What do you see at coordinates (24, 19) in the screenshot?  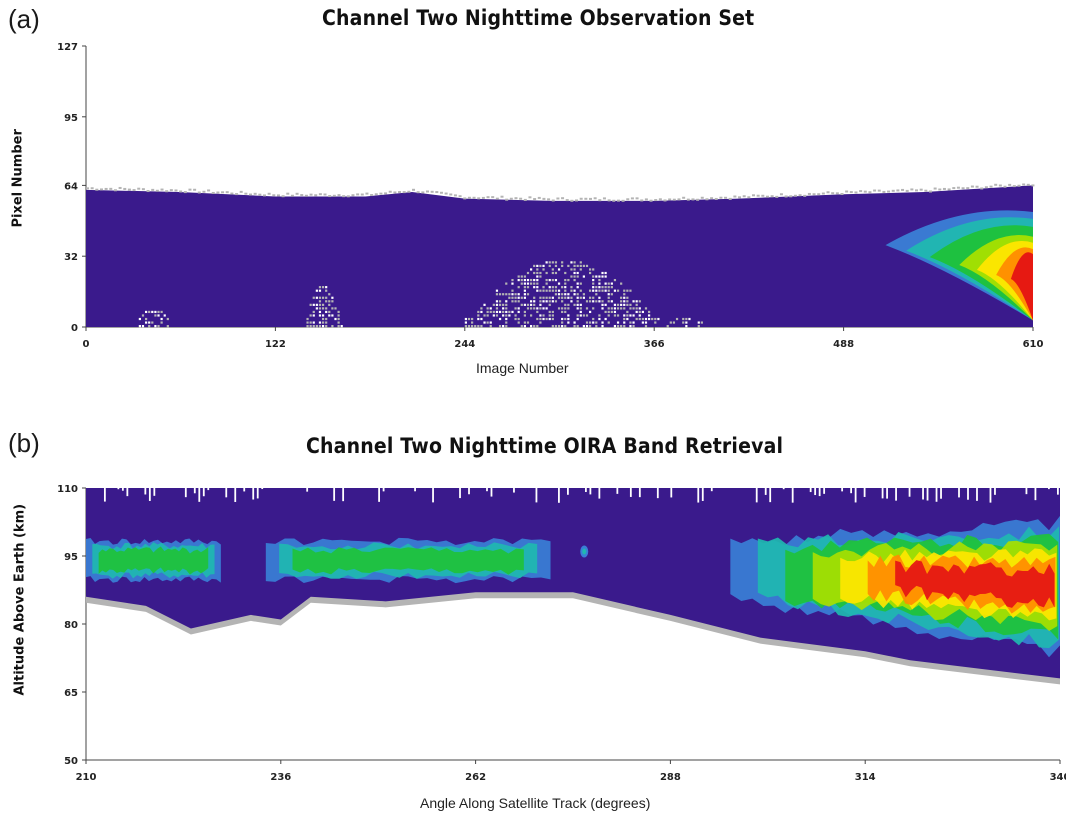 I see `panel-label-a: (a)` at bounding box center [24, 19].